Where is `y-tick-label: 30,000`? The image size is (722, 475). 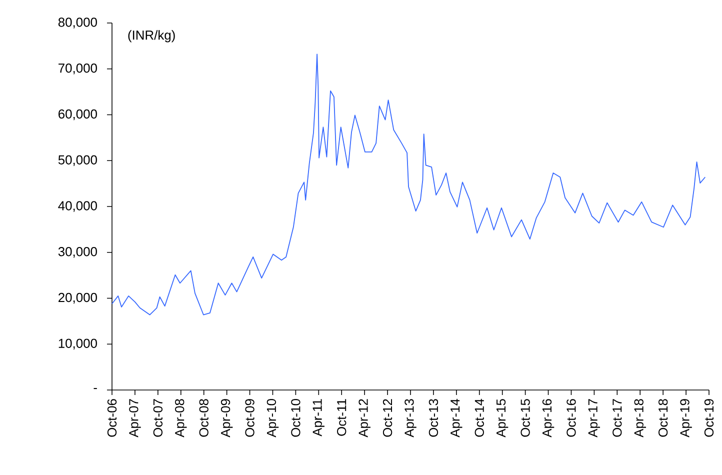 y-tick-label: 30,000 is located at coordinates (77, 252).